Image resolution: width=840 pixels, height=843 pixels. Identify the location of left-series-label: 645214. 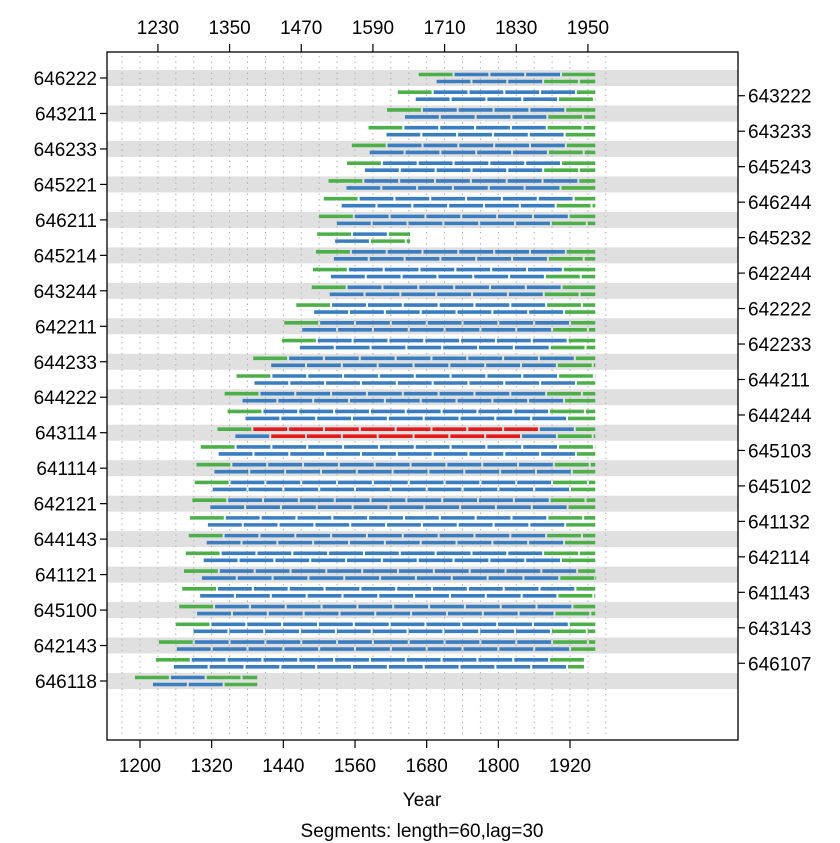
(66, 256).